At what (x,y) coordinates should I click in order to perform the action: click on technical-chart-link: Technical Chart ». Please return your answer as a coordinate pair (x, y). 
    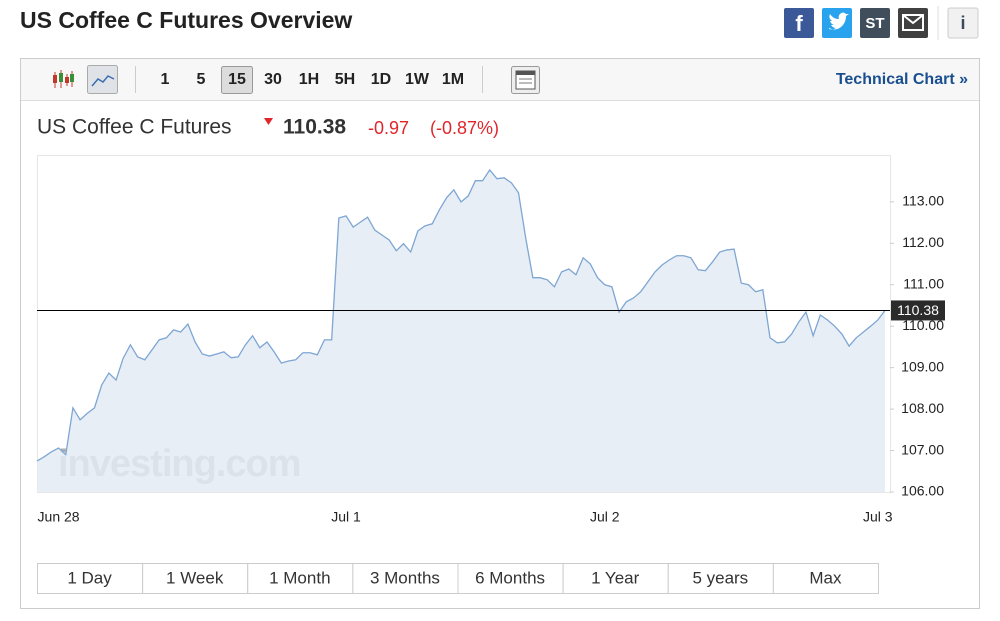
    Looking at the image, I should click on (902, 79).